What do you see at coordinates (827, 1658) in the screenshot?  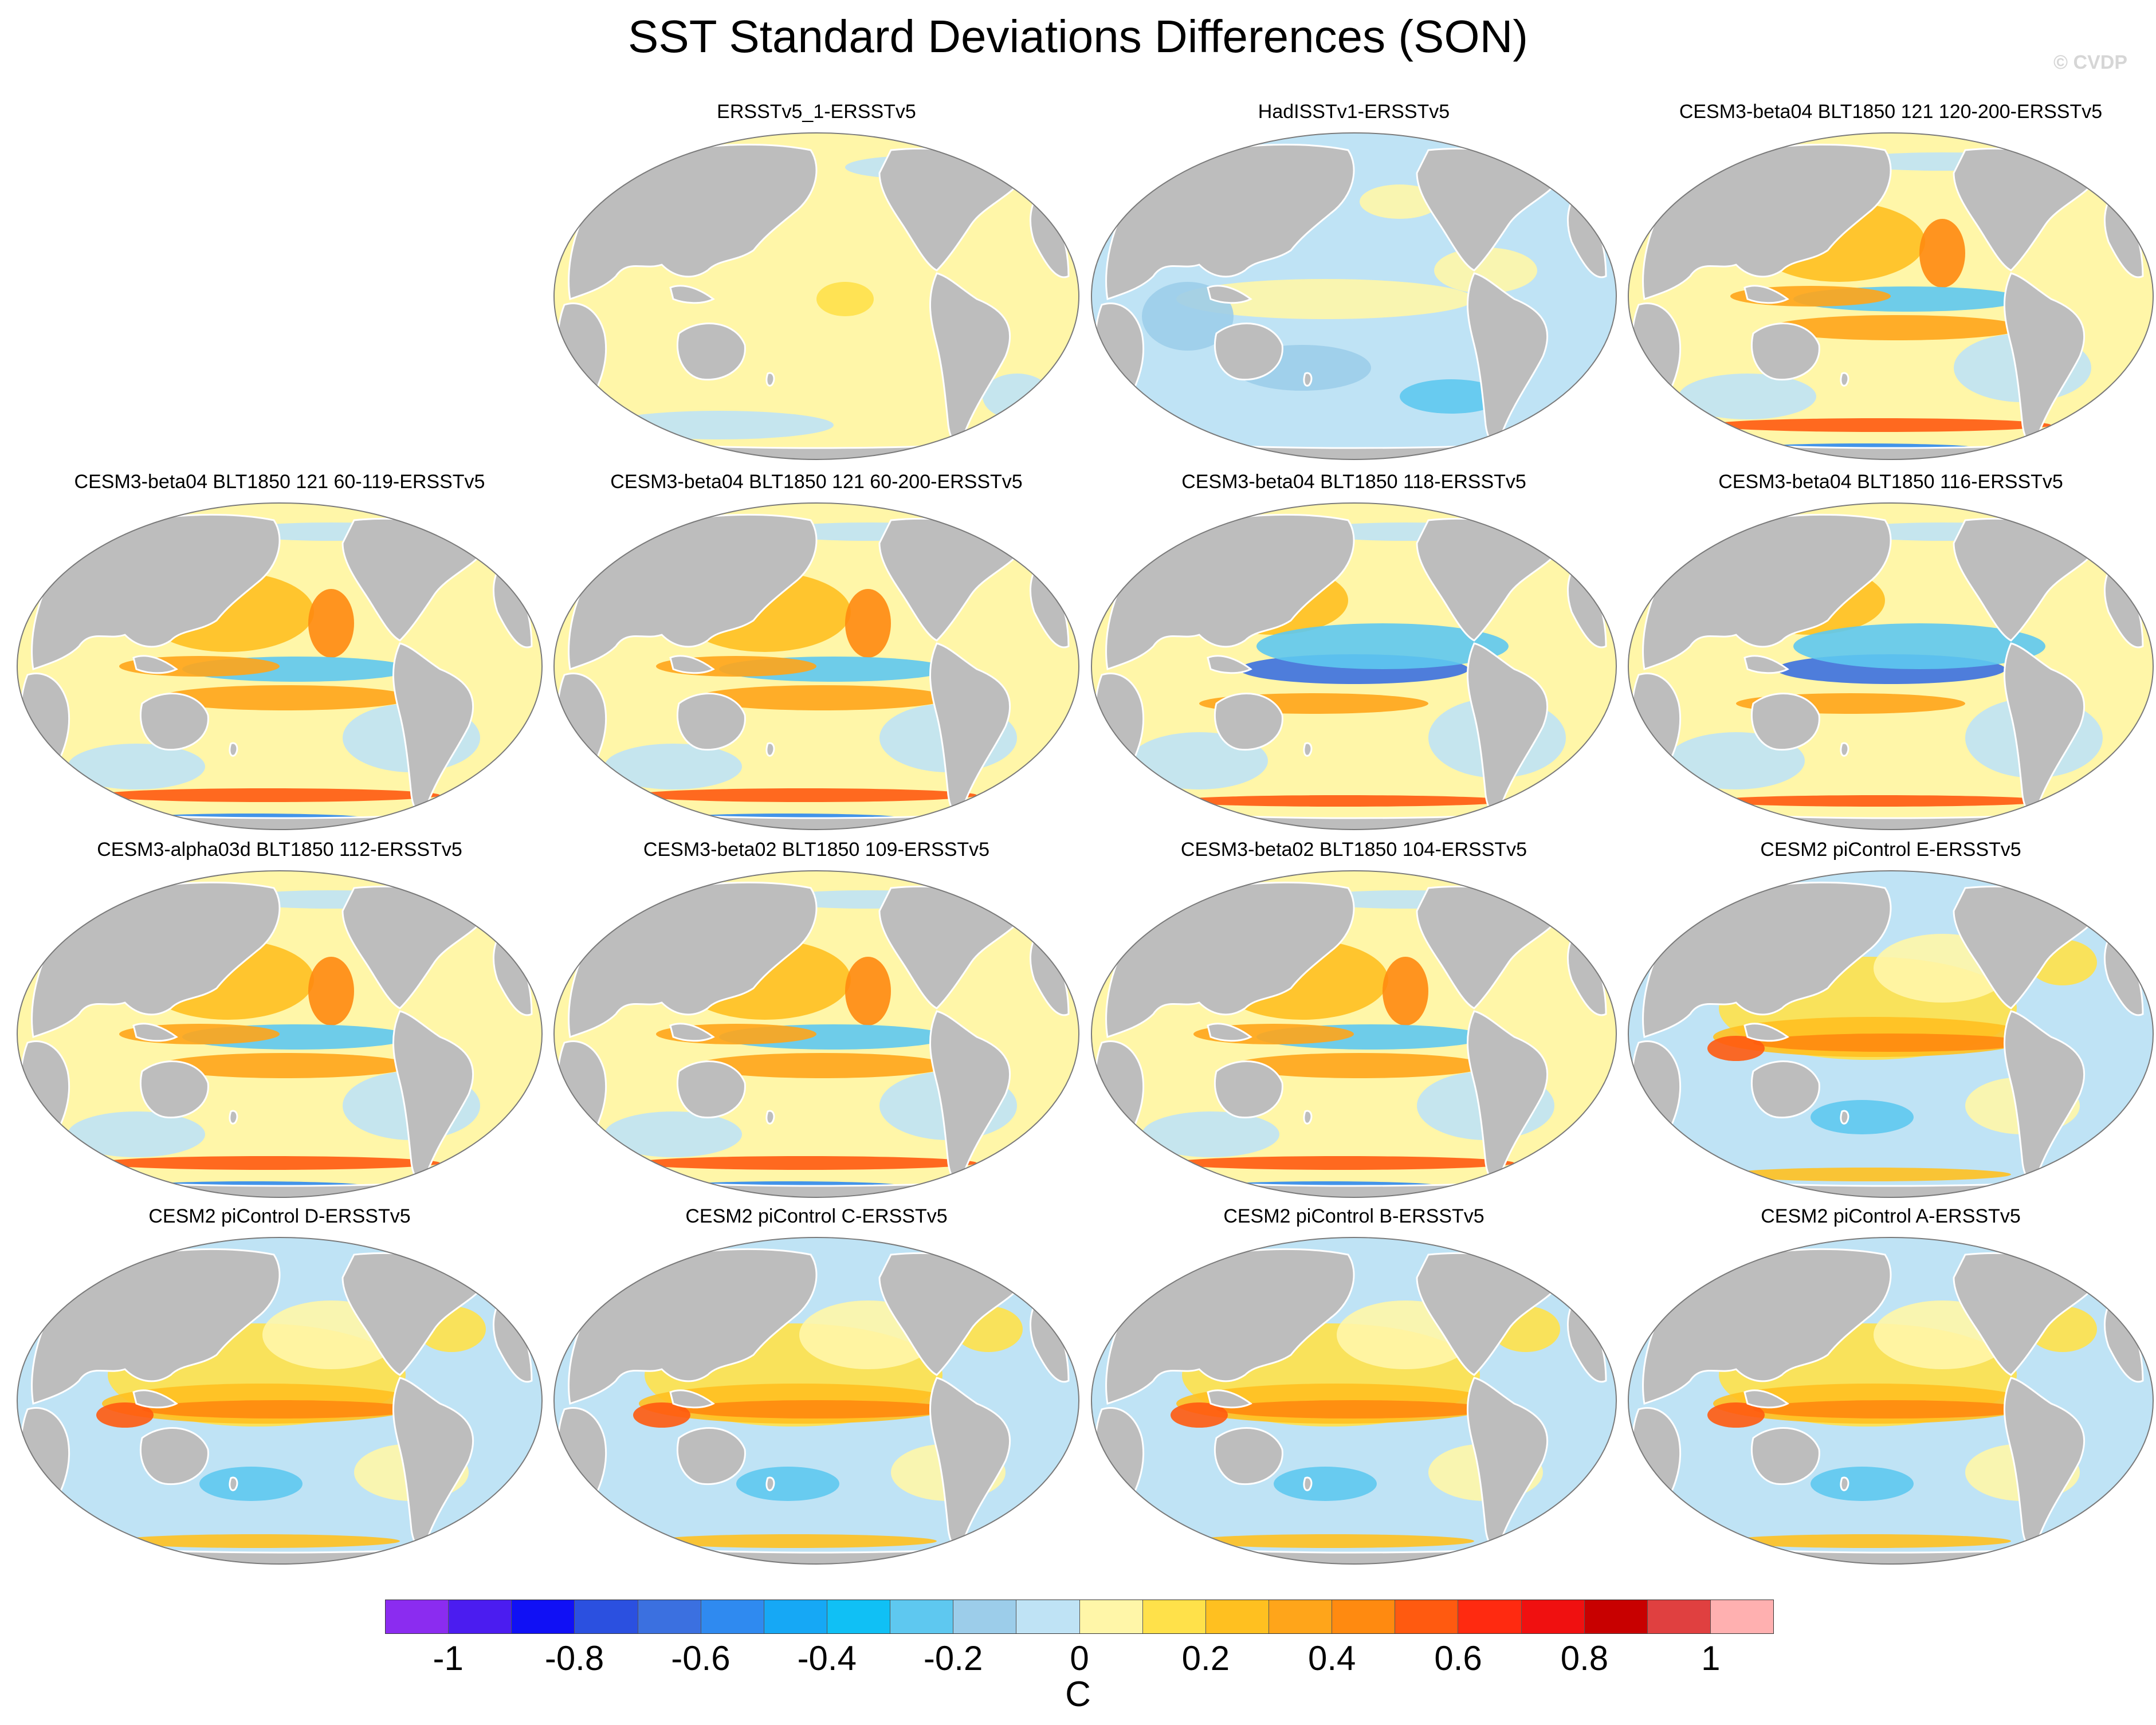 I see `colorbar-tick-label: -0.4` at bounding box center [827, 1658].